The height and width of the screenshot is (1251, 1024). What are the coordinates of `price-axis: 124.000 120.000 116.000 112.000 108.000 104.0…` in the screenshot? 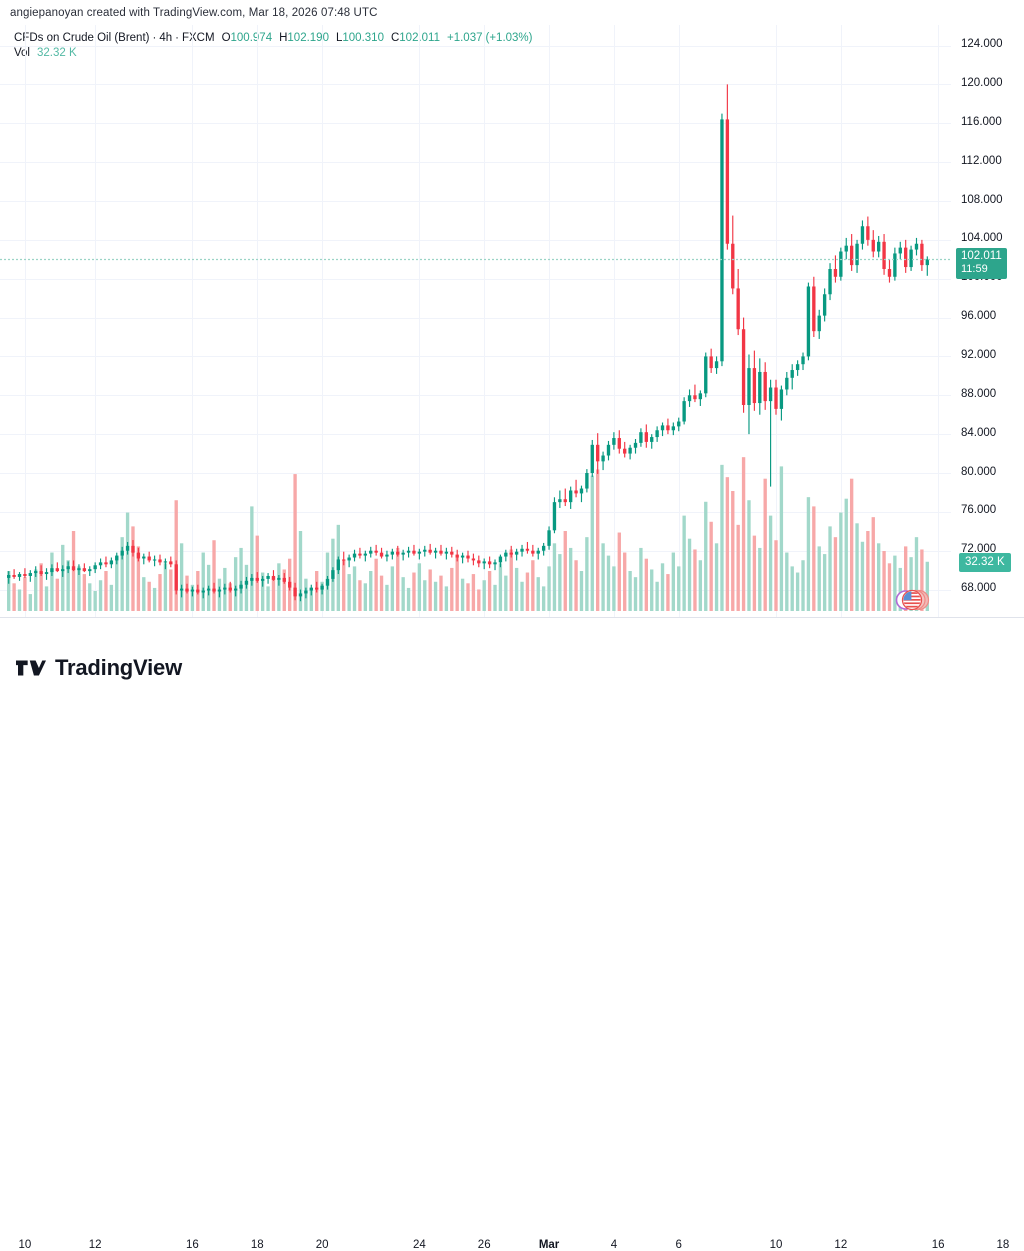 It's located at (987, 321).